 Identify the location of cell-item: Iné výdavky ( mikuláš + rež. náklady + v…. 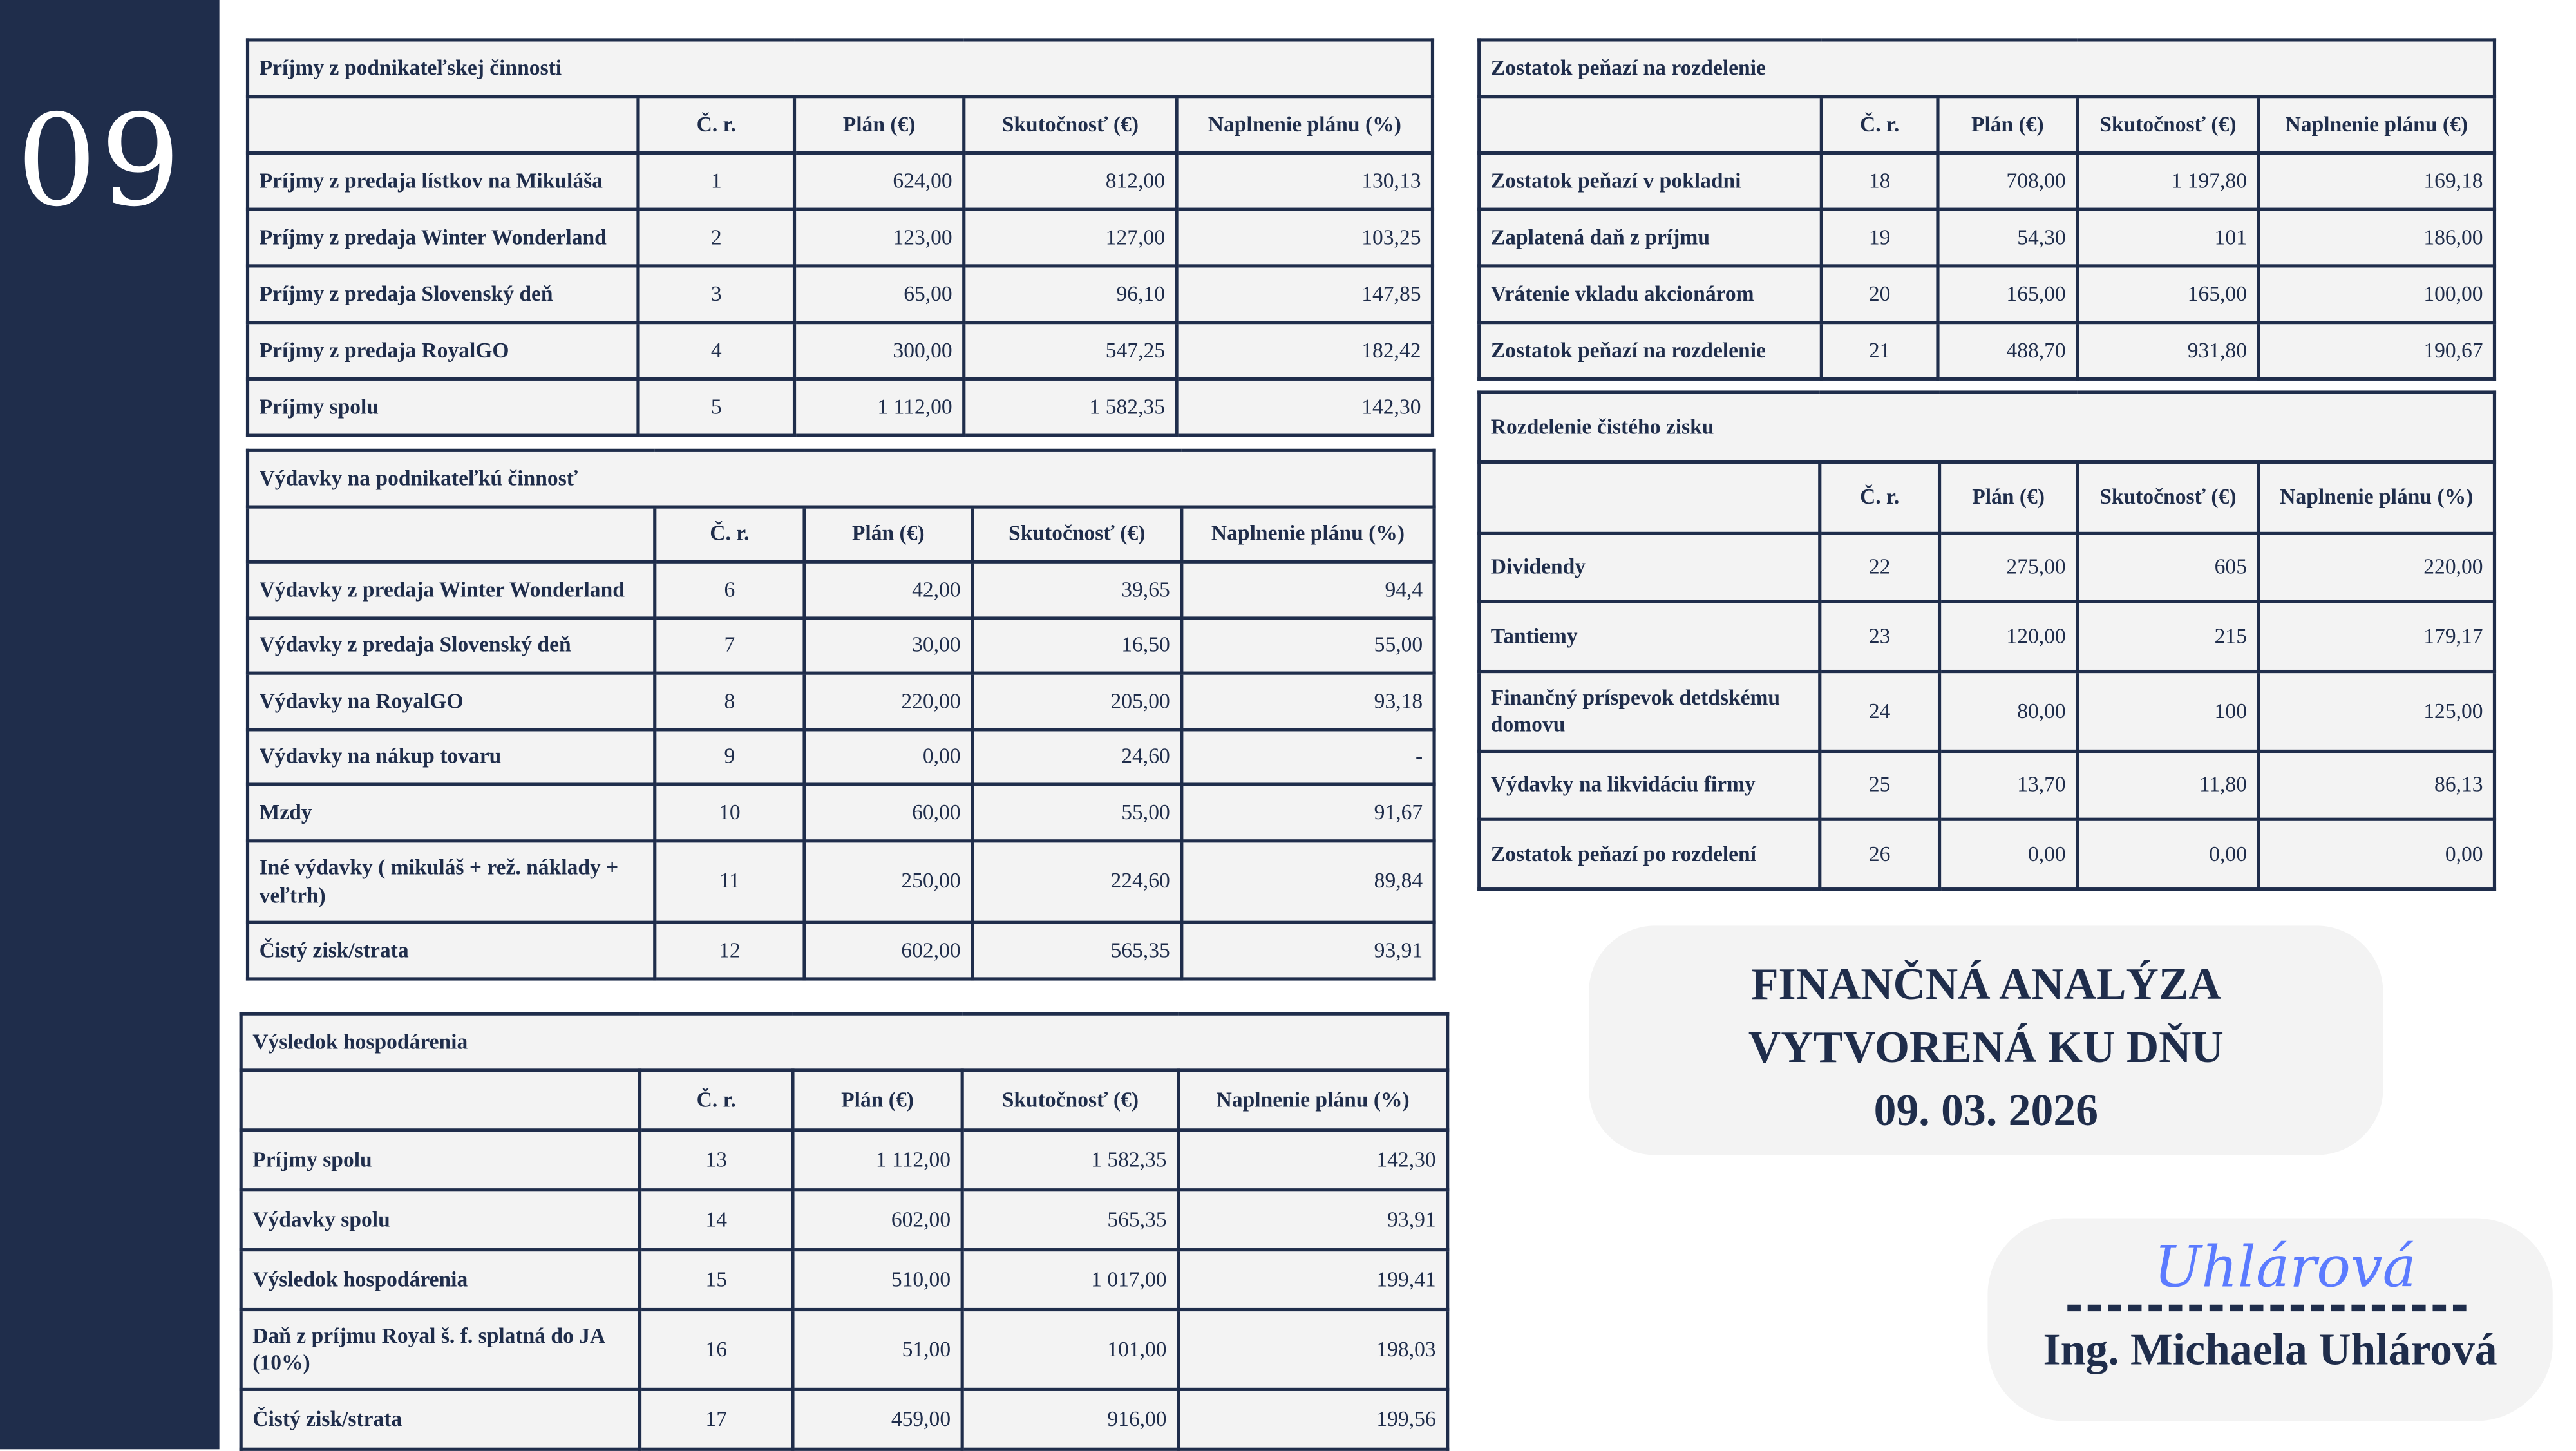
(451, 881).